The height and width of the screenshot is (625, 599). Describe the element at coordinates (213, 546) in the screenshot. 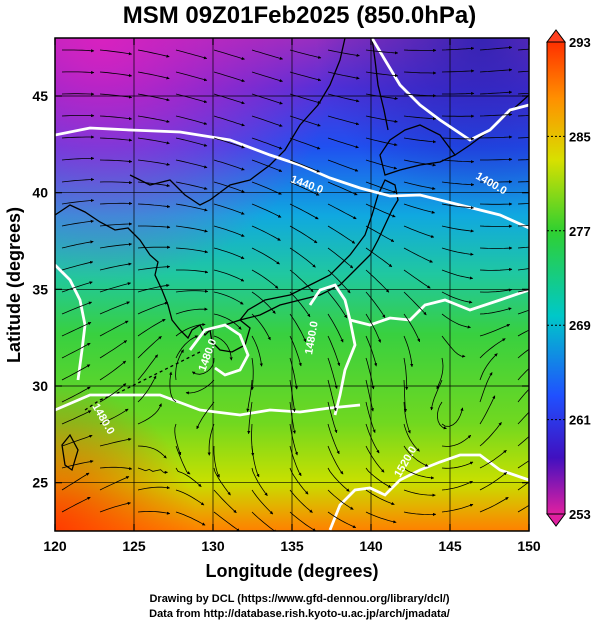

I see `x-tick-label: 130` at that location.